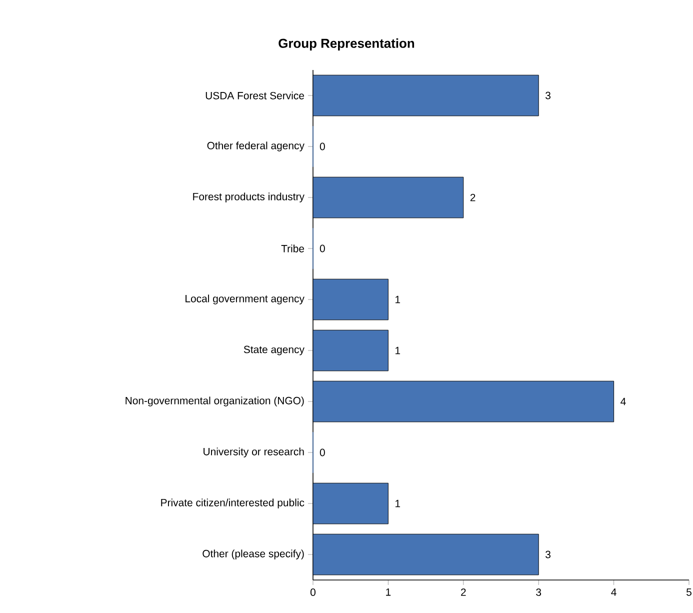  Describe the element at coordinates (254, 453) in the screenshot. I see `y-tick-label: University or research` at that location.